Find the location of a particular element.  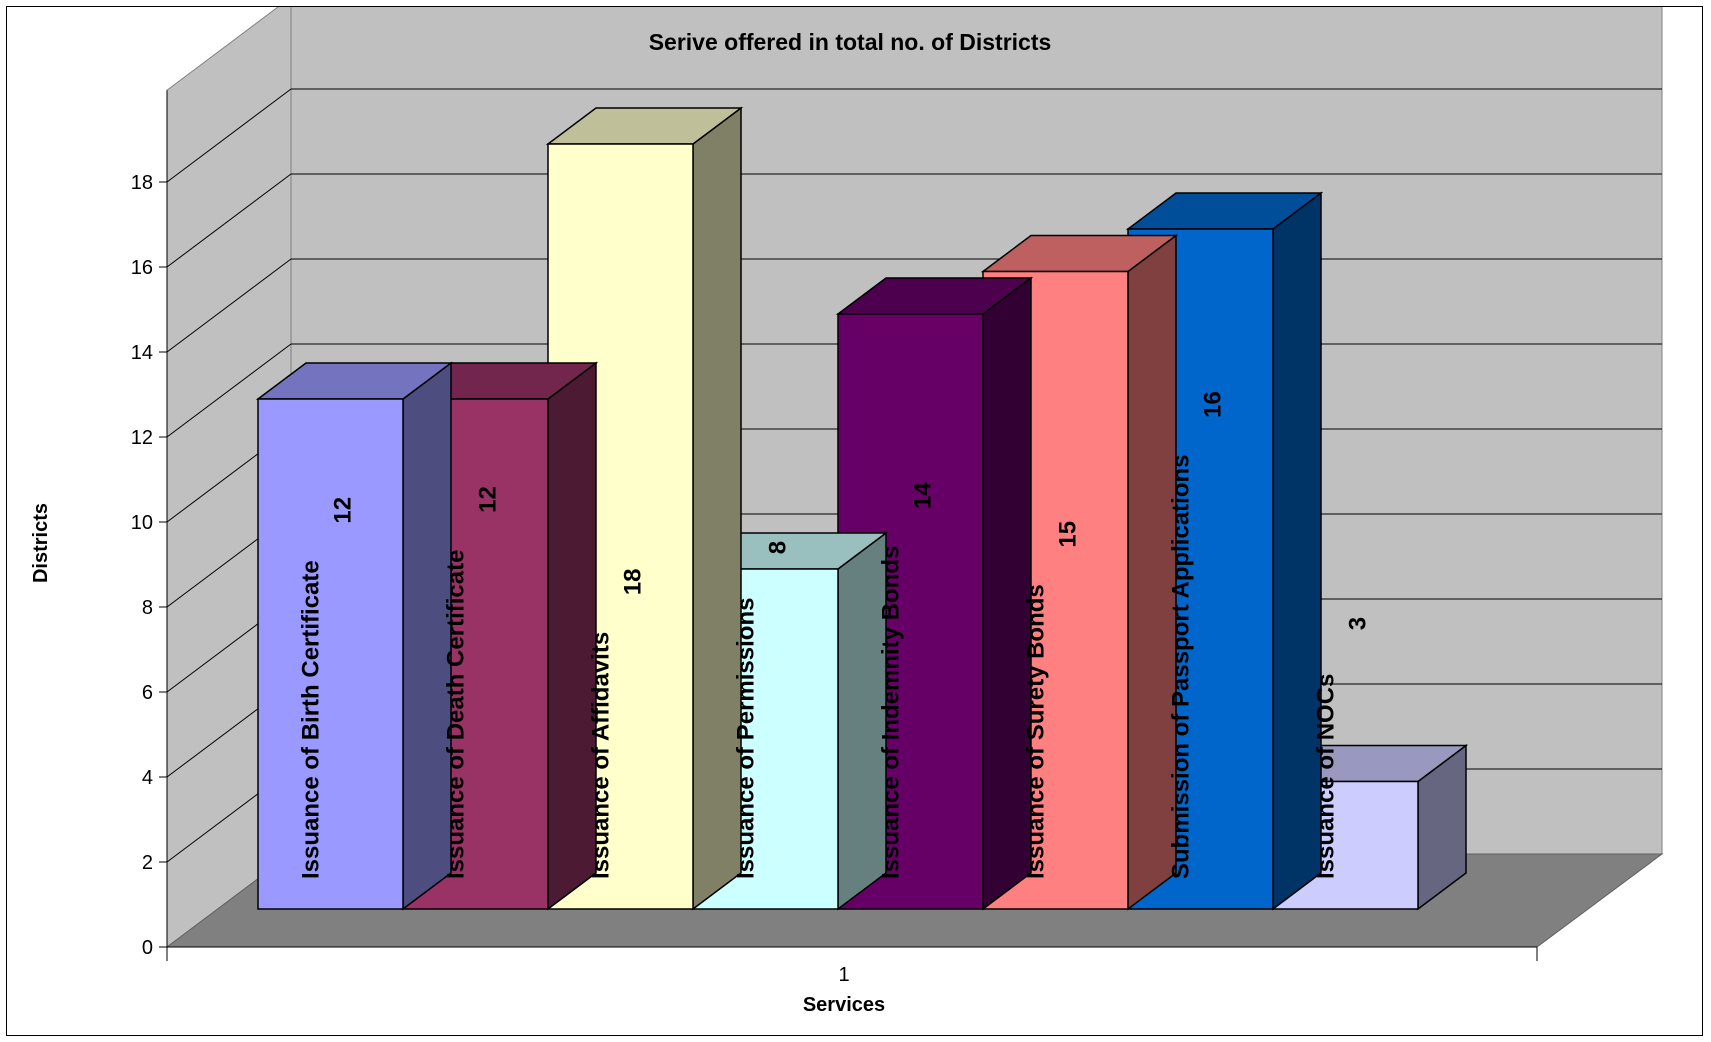

bar-value-label: 15 is located at coordinates (1068, 534).